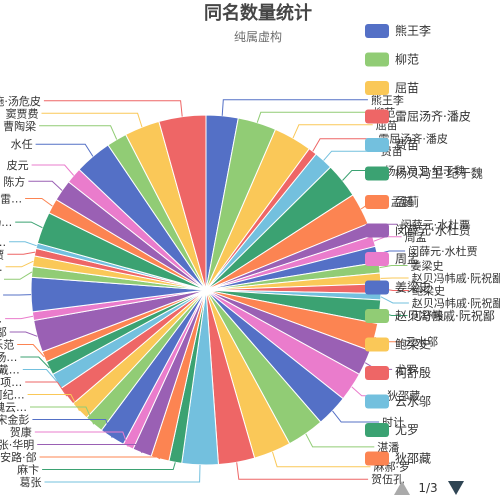 This screenshot has height=500, width=500. What do you see at coordinates (407, 259) in the screenshot?
I see `legend-label: 周孟` at bounding box center [407, 259].